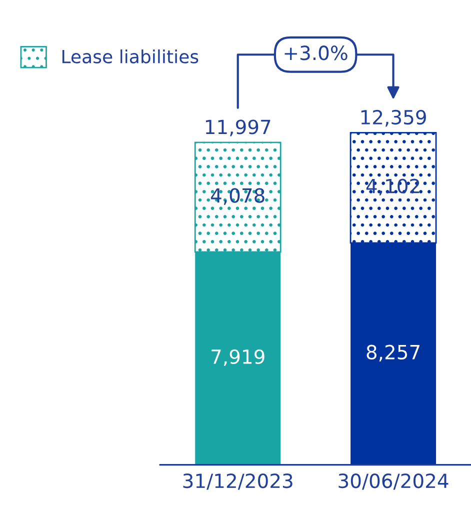 The height and width of the screenshot is (508, 471). Describe the element at coordinates (238, 357) in the screenshot. I see `data-label: 7,919` at that location.